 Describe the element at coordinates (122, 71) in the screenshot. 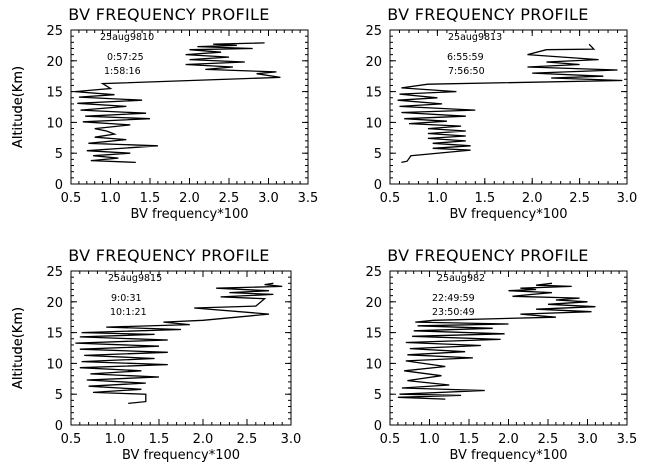

I see `annotation-time: 1:58:16` at that location.